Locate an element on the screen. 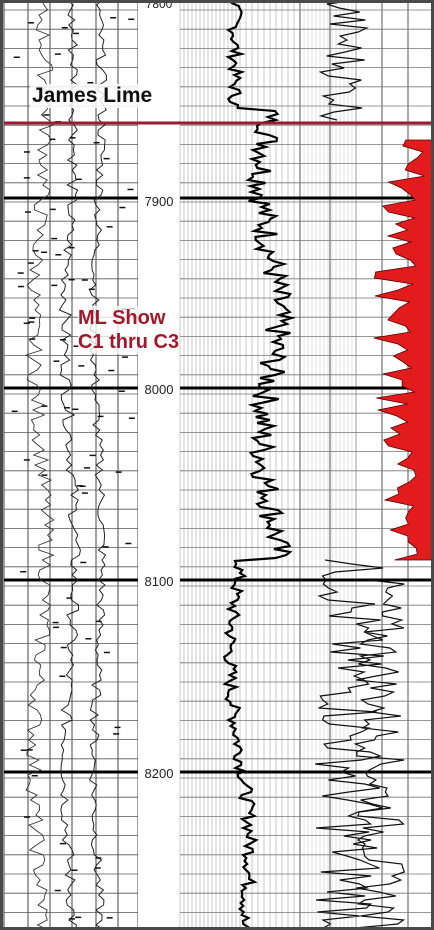 The image size is (434, 930). formation-top-label: James Lime is located at coordinates (92, 96).